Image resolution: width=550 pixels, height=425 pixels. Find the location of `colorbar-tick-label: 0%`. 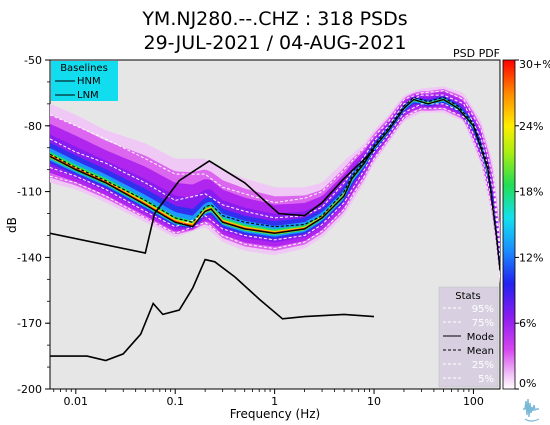

colorbar-tick-label: 0% is located at coordinates (527, 383).